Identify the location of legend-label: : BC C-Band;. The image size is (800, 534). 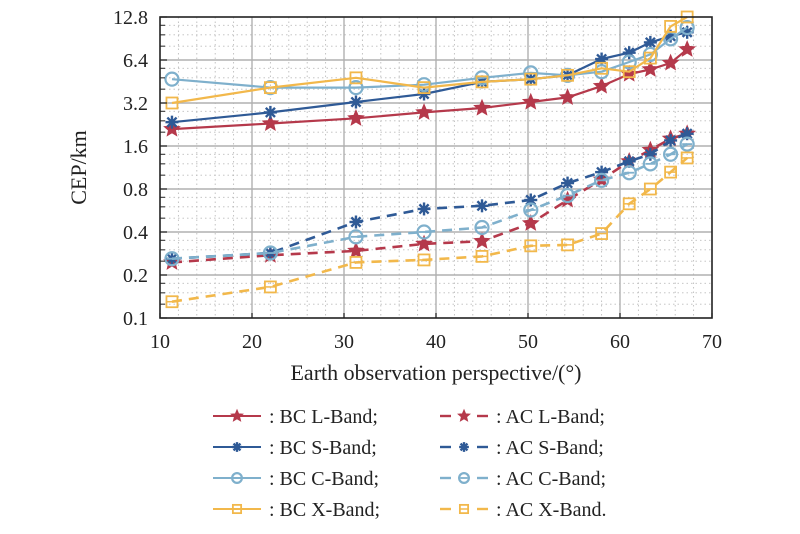
(324, 479).